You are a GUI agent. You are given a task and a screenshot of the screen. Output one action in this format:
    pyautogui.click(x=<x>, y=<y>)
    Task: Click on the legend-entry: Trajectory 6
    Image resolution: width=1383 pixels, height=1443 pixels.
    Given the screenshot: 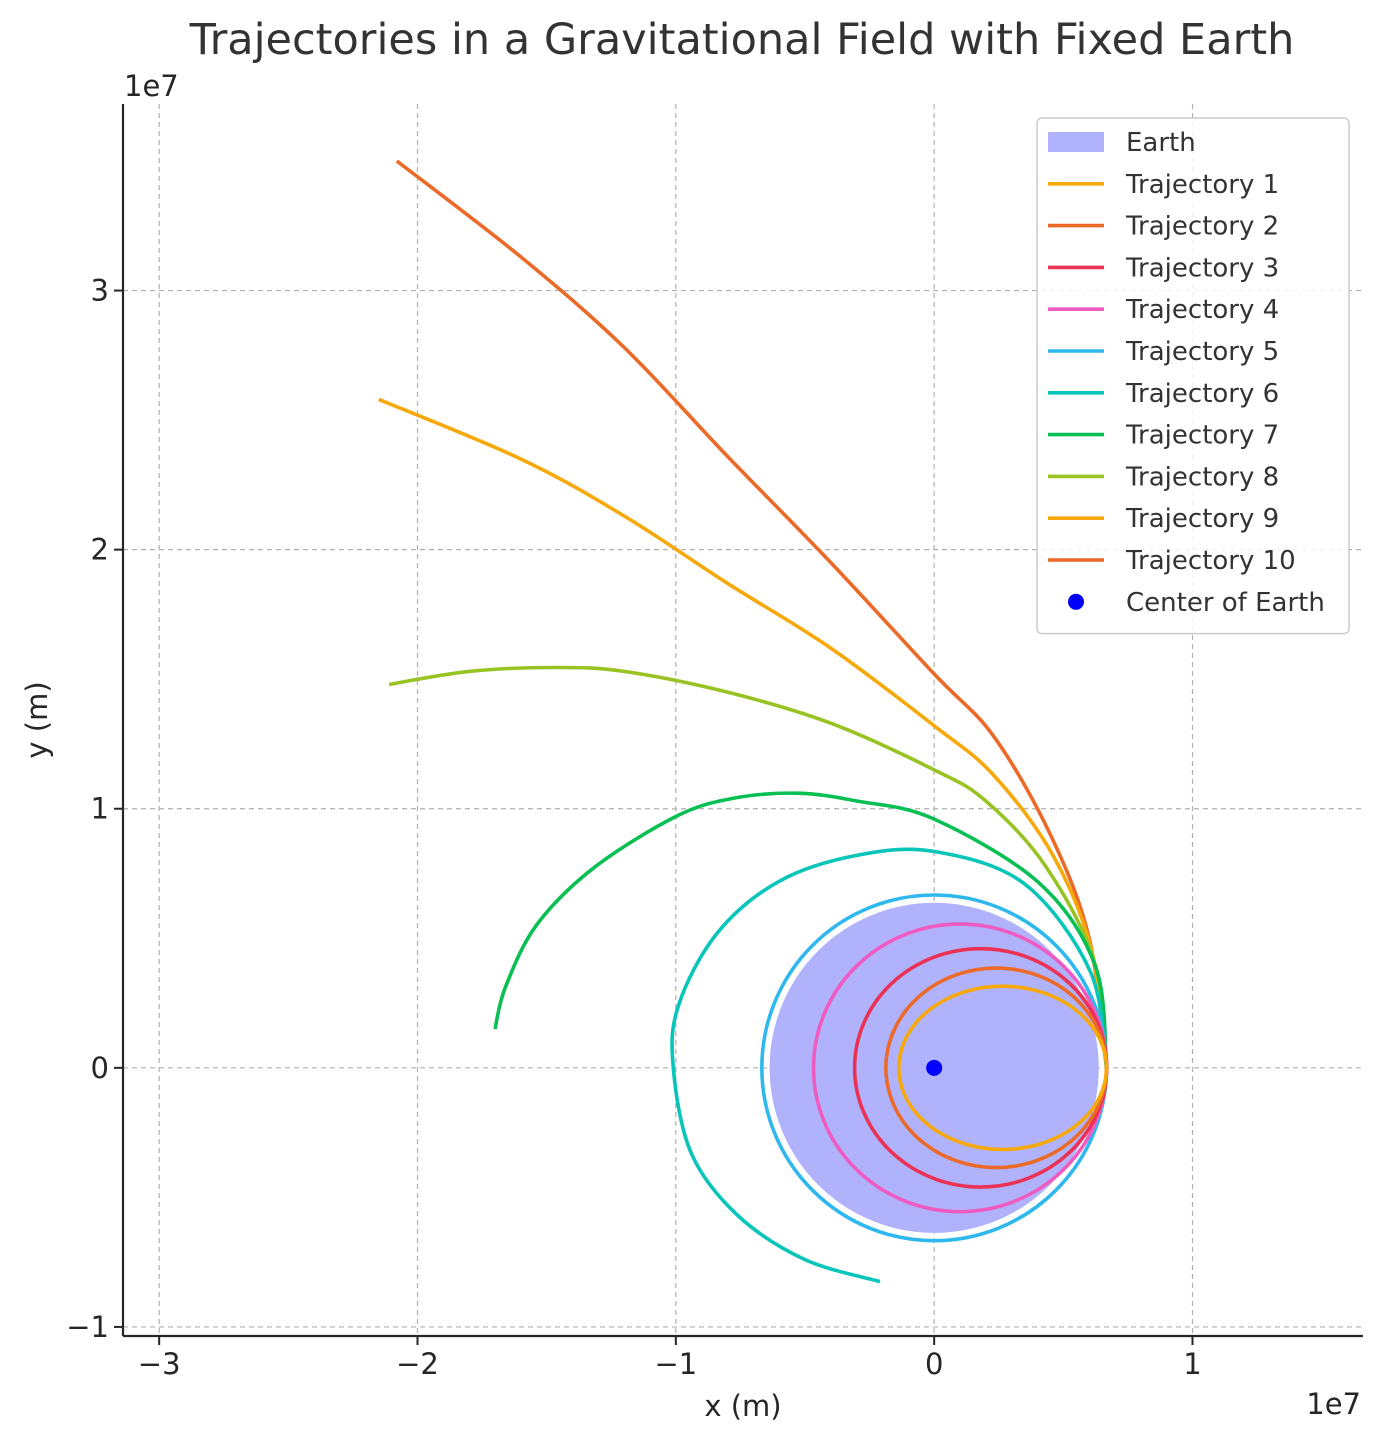 What is the action you would take?
    pyautogui.click(x=1163, y=394)
    